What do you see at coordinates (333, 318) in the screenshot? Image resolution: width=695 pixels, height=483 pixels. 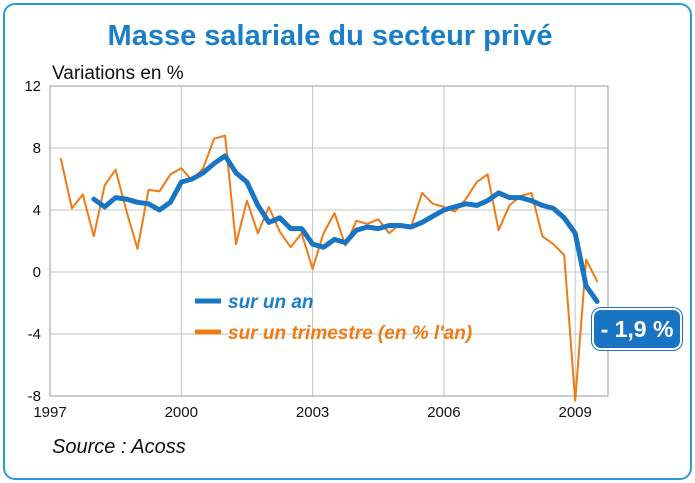 I see `legend: sur un an sur un trimestre (en % l'an)` at bounding box center [333, 318].